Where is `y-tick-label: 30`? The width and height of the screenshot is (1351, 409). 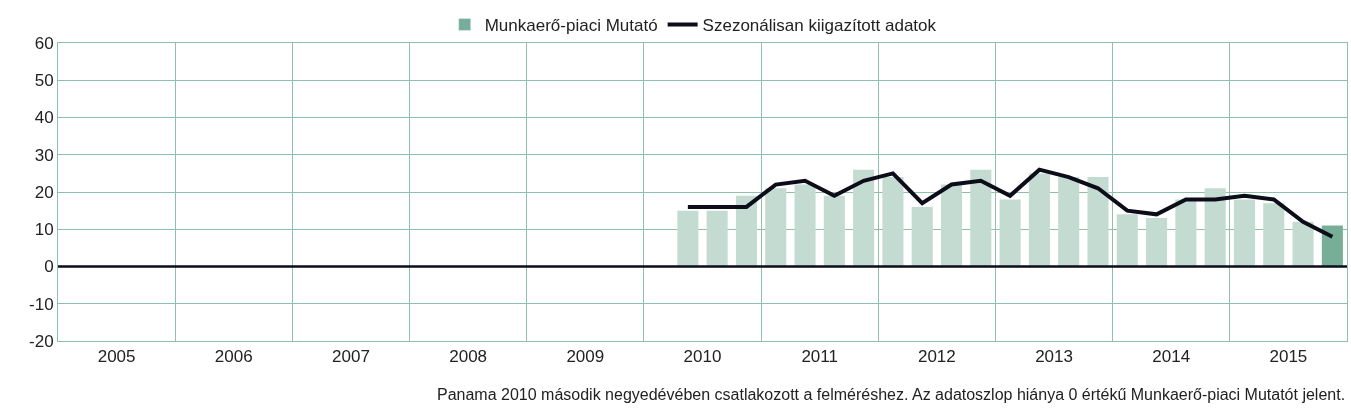 y-tick-label: 30 is located at coordinates (44, 155).